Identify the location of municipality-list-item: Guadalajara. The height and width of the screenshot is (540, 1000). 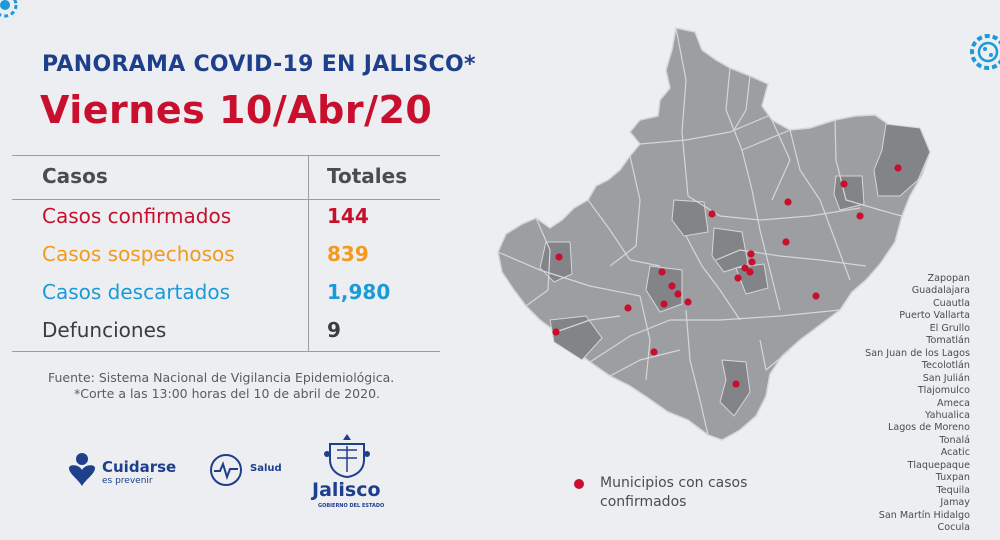
(940, 291).